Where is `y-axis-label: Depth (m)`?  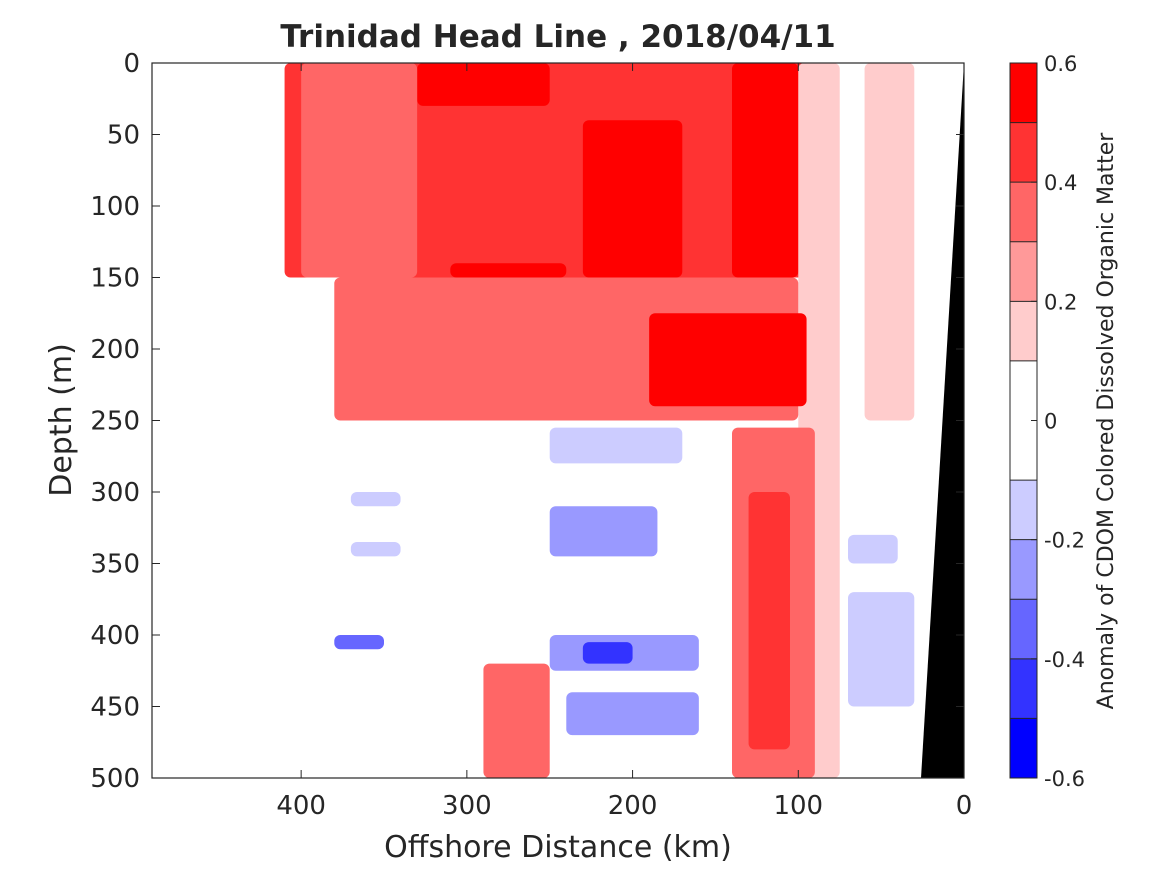 y-axis-label: Depth (m) is located at coordinates (61, 420).